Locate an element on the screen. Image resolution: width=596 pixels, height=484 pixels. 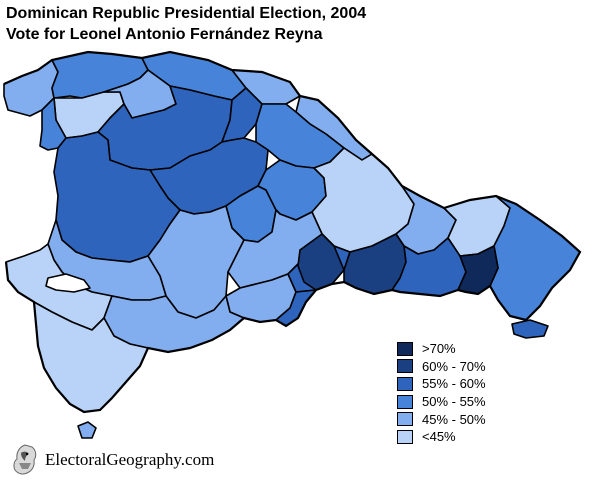
legend-item: <45% is located at coordinates (441, 437).